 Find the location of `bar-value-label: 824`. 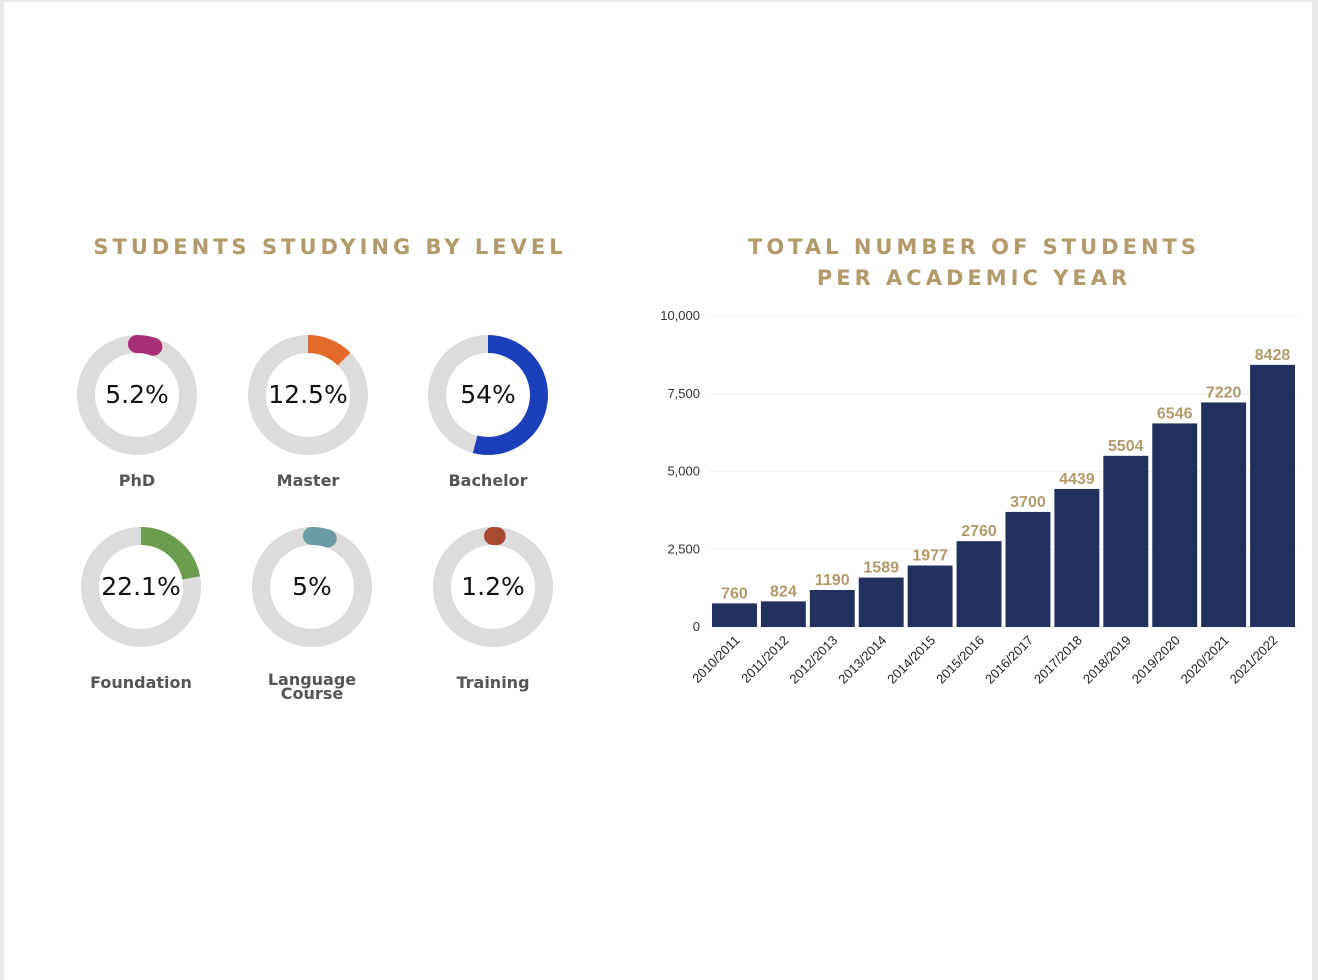

bar-value-label: 824 is located at coordinates (783, 591).